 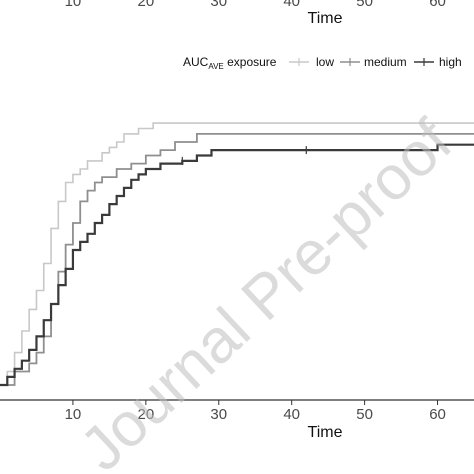 I want to click on top-tick-label: 10, so click(x=73, y=5).